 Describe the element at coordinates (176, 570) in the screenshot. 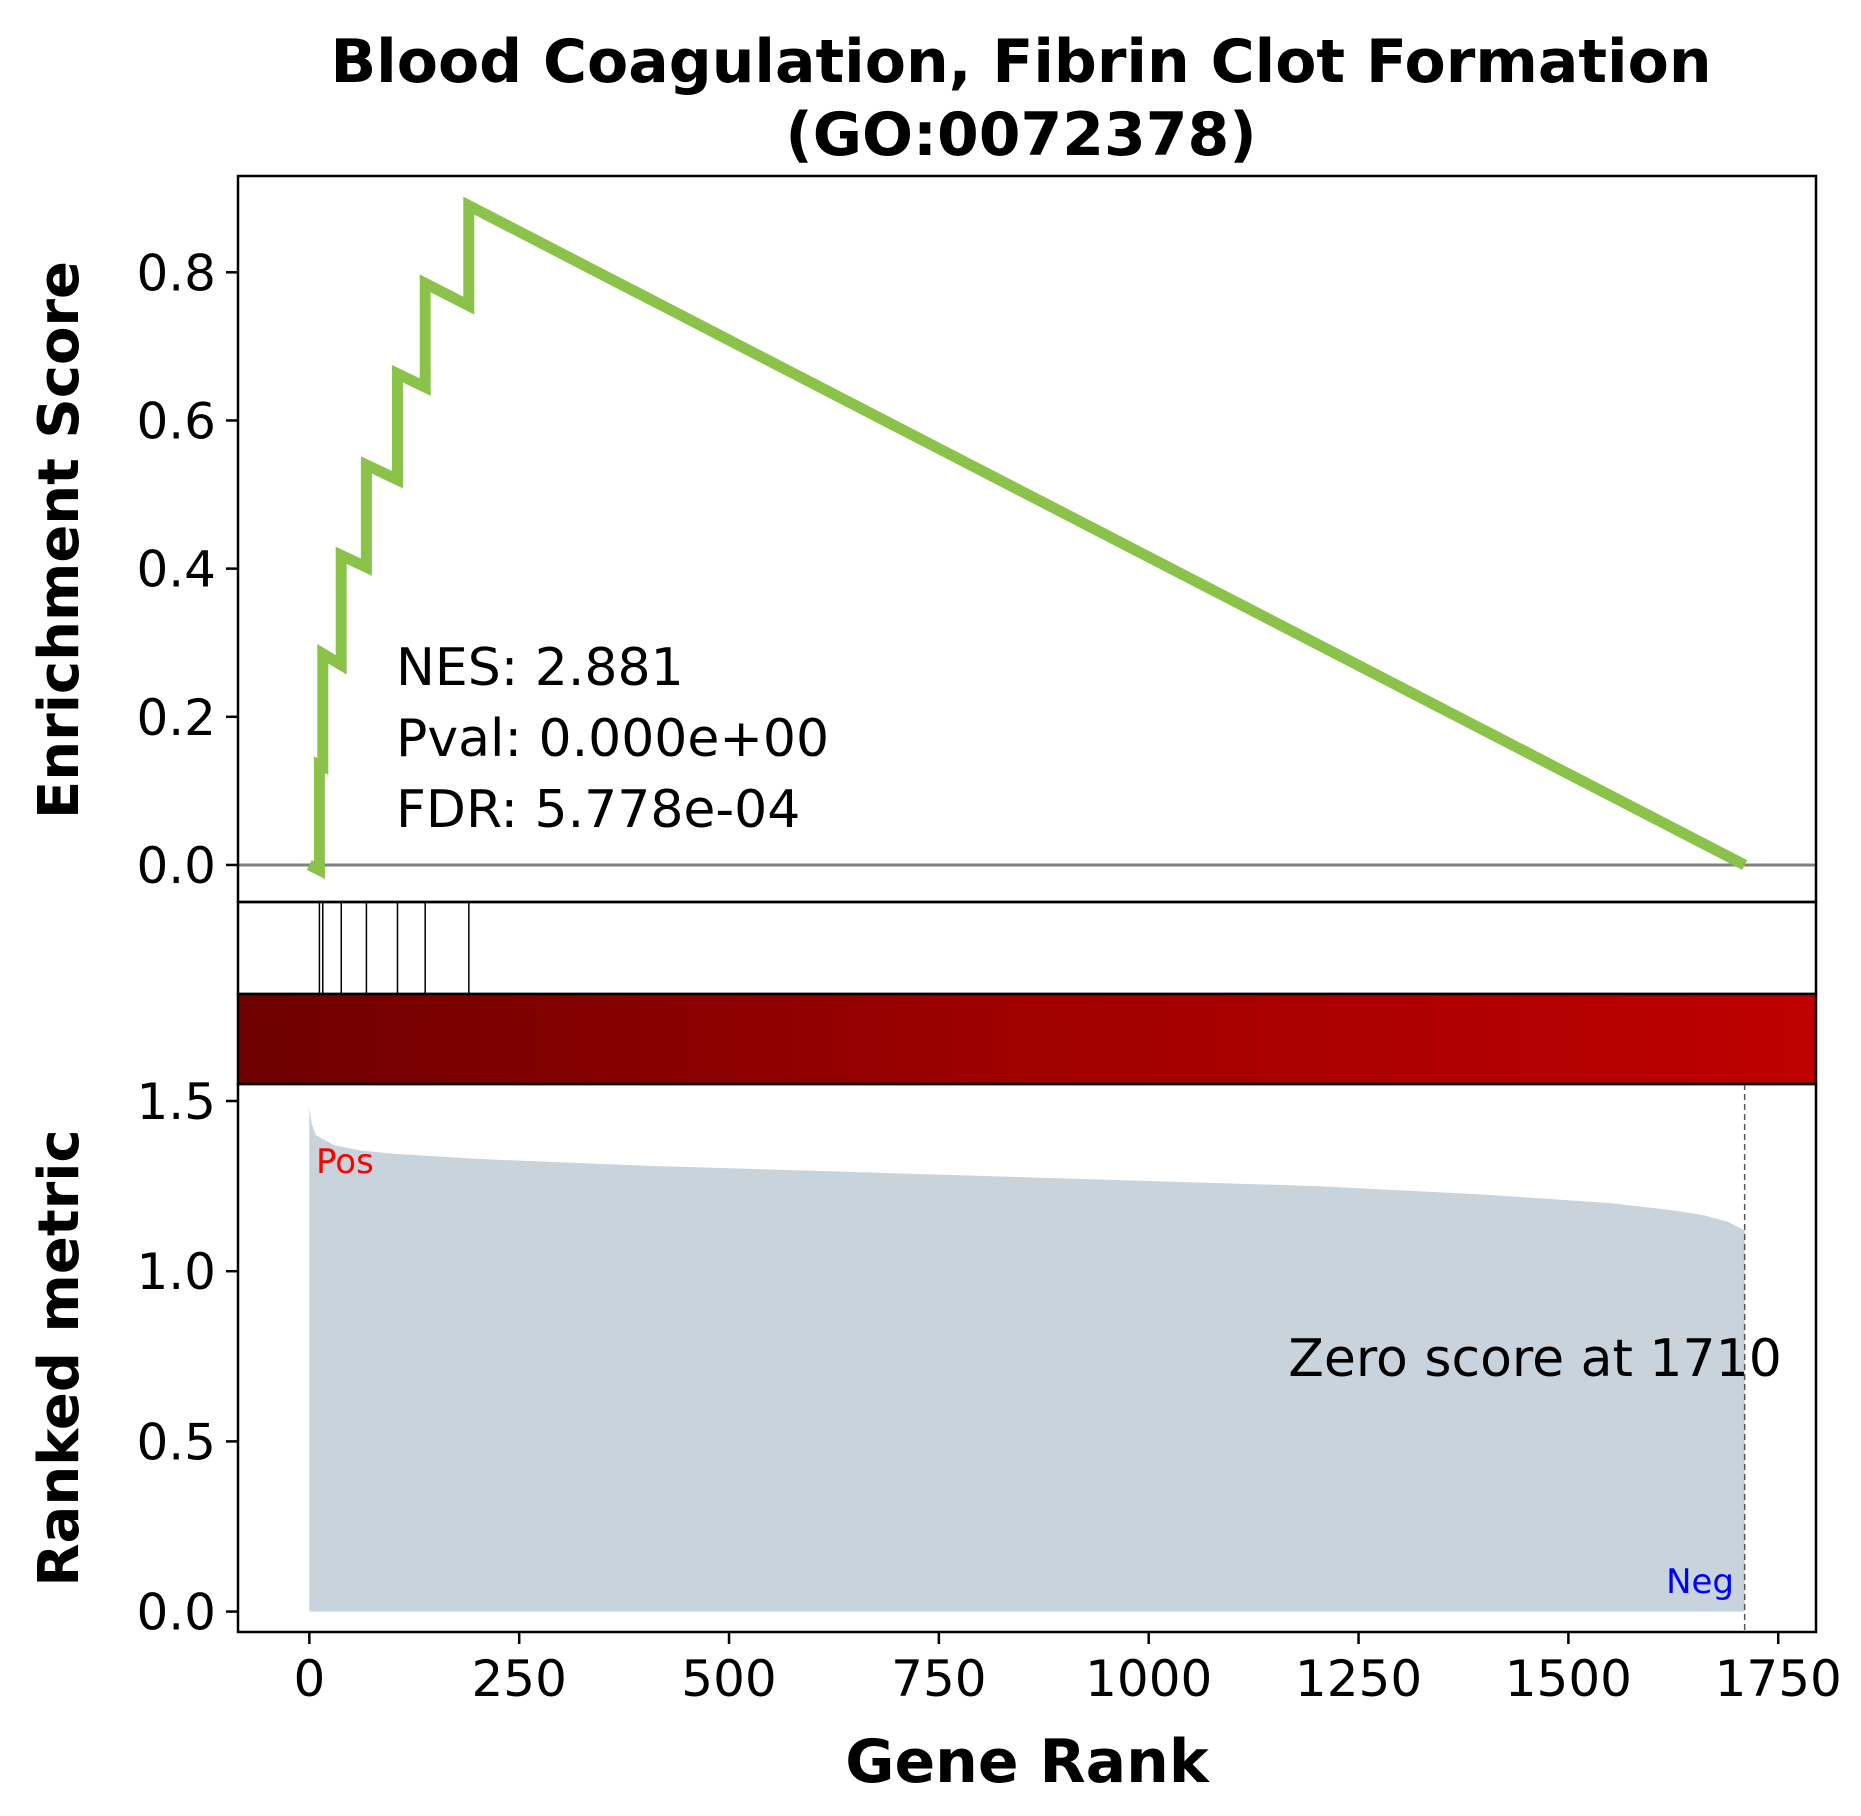

I see `es-y-tick-label: 0.4` at that location.